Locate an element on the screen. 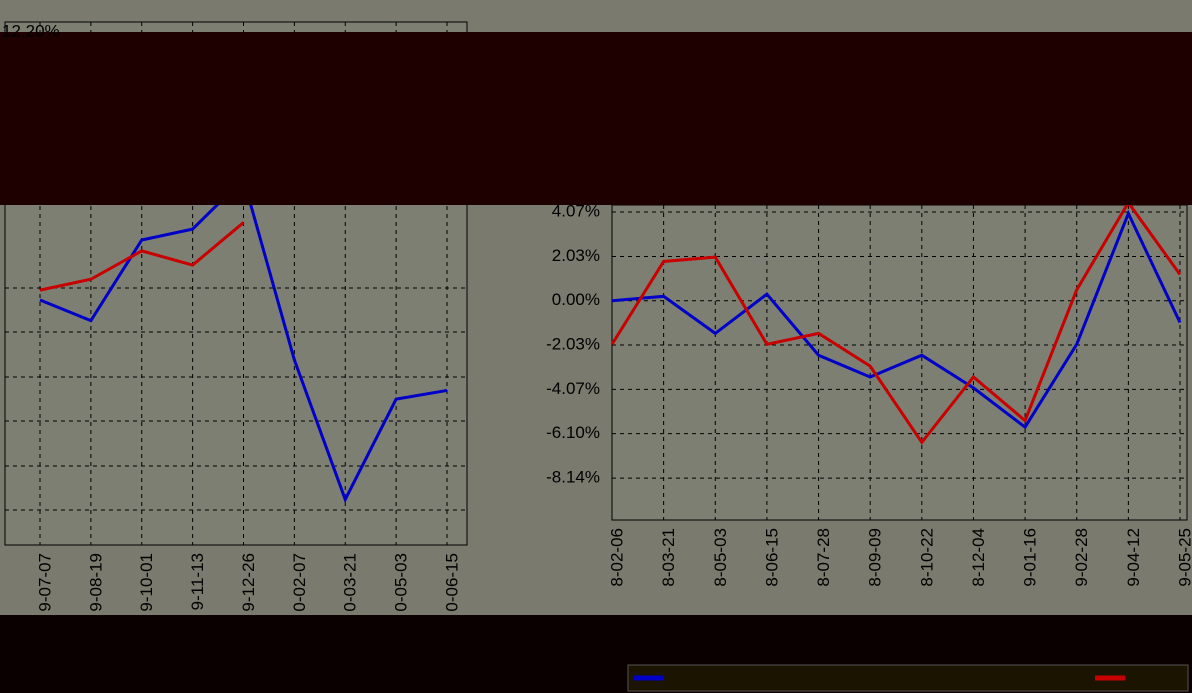 Image resolution: width=1192 pixels, height=693 pixels. y-tick-label: -8.14% is located at coordinates (573, 477).